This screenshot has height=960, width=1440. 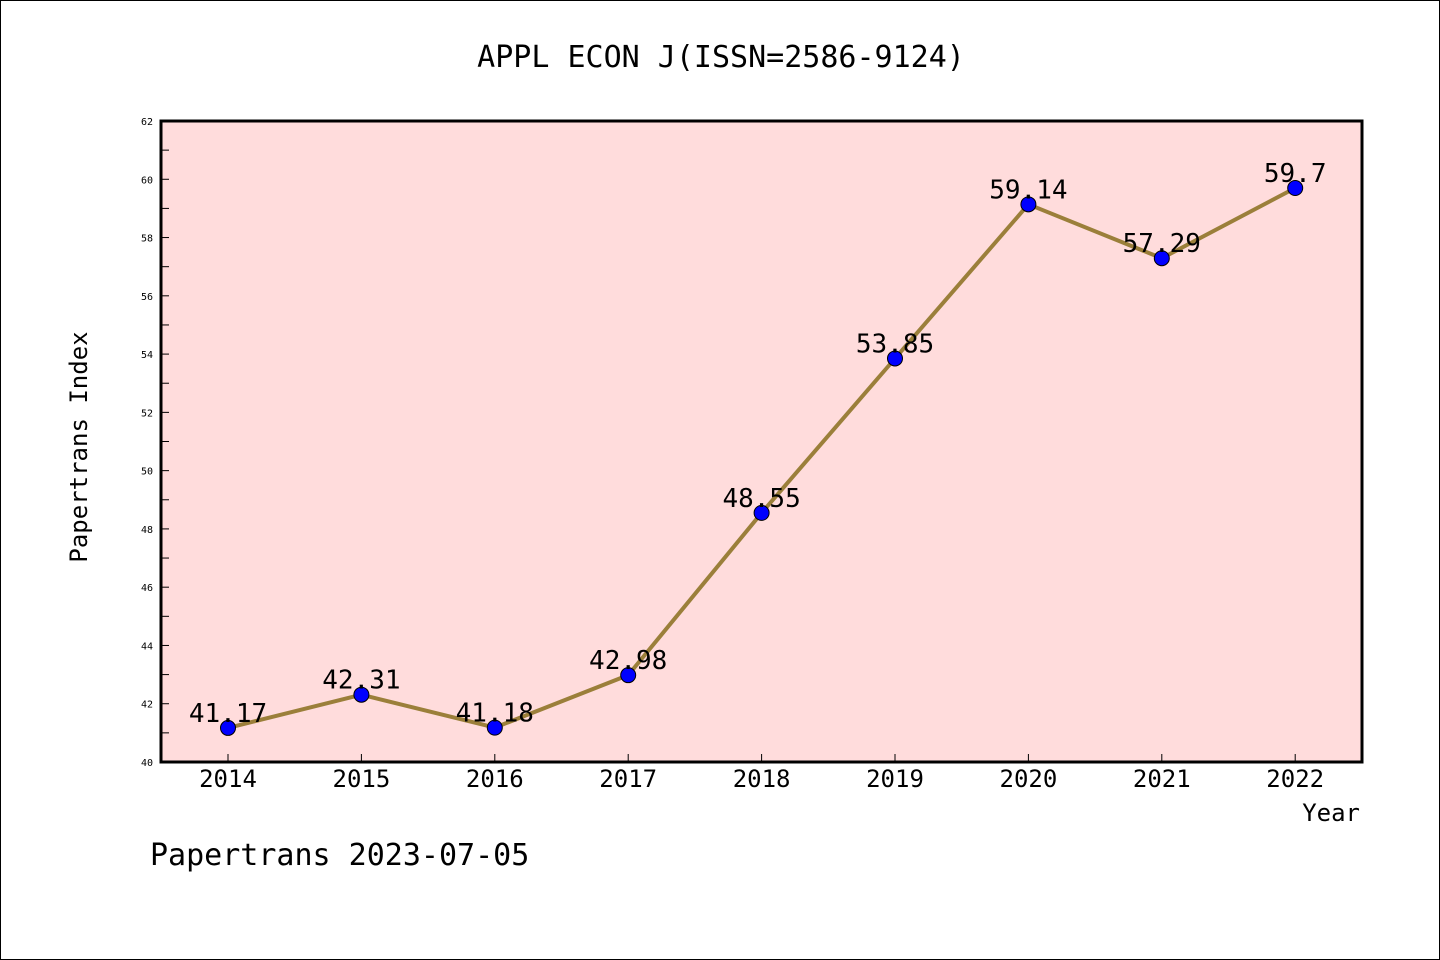 I want to click on y-tick-label: 60, so click(x=147, y=180).